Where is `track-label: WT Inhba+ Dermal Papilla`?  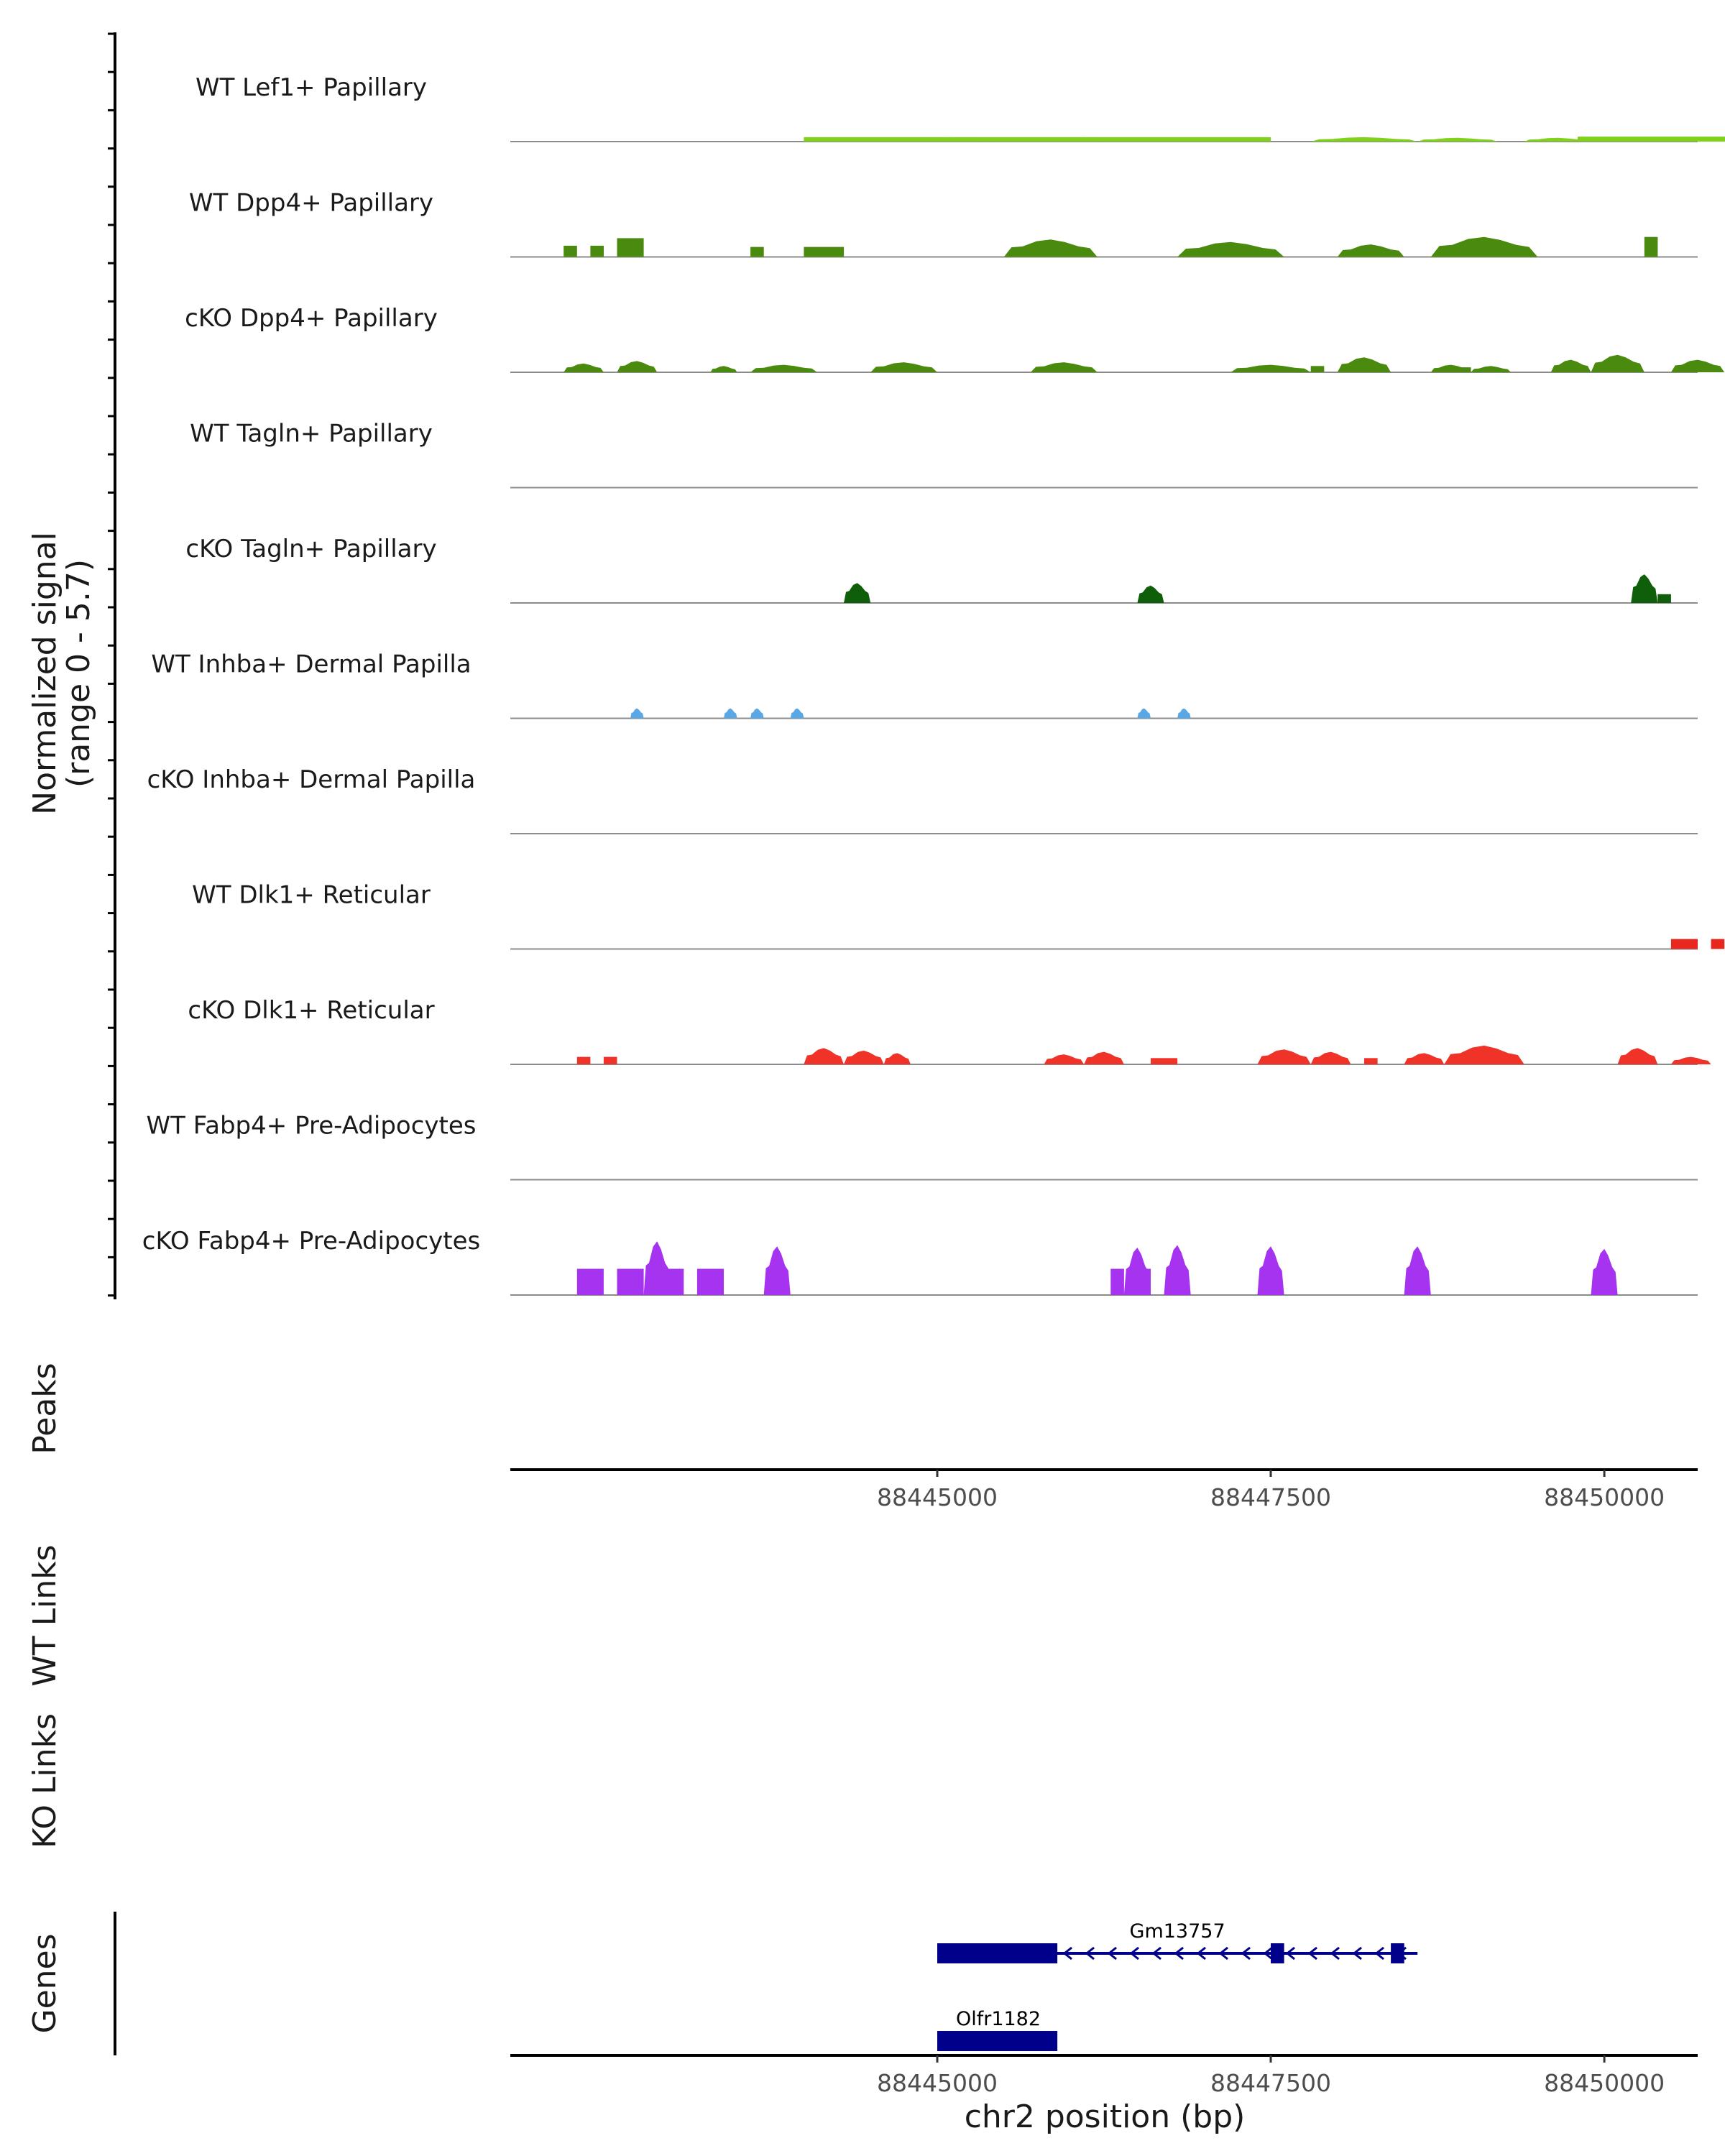
track-label: WT Inhba+ Dermal Papilla is located at coordinates (311, 664).